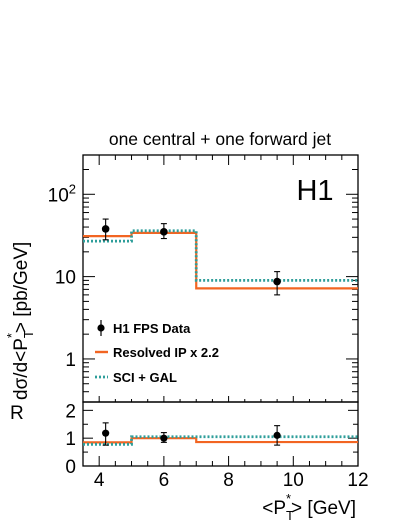 The height and width of the screenshot is (527, 407). Describe the element at coordinates (164, 480) in the screenshot. I see `x-tick-label-6: 6` at that location.